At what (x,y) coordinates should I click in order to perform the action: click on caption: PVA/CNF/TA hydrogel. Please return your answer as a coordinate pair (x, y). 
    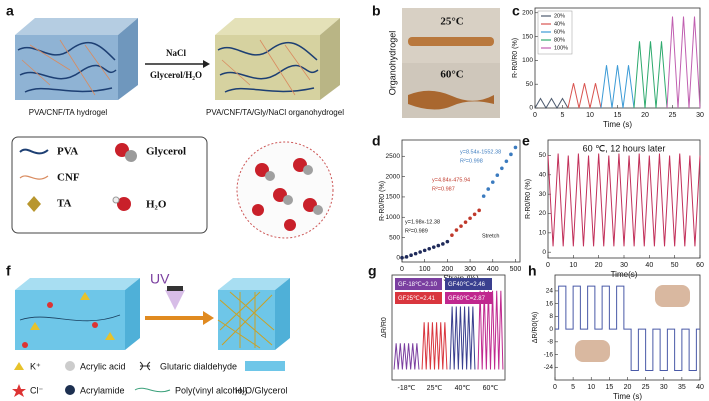
    Looking at the image, I should click on (68, 112).